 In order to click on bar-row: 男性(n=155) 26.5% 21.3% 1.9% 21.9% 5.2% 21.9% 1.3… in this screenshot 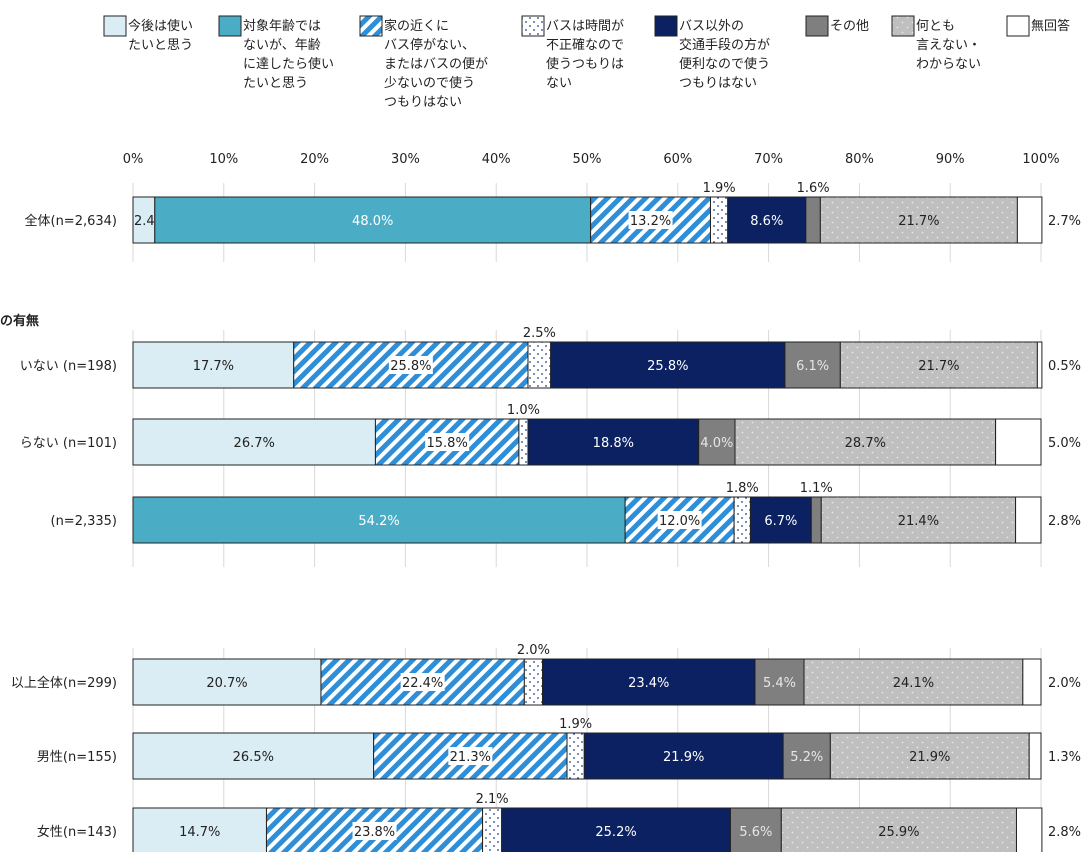, I will do `click(559, 748)`.